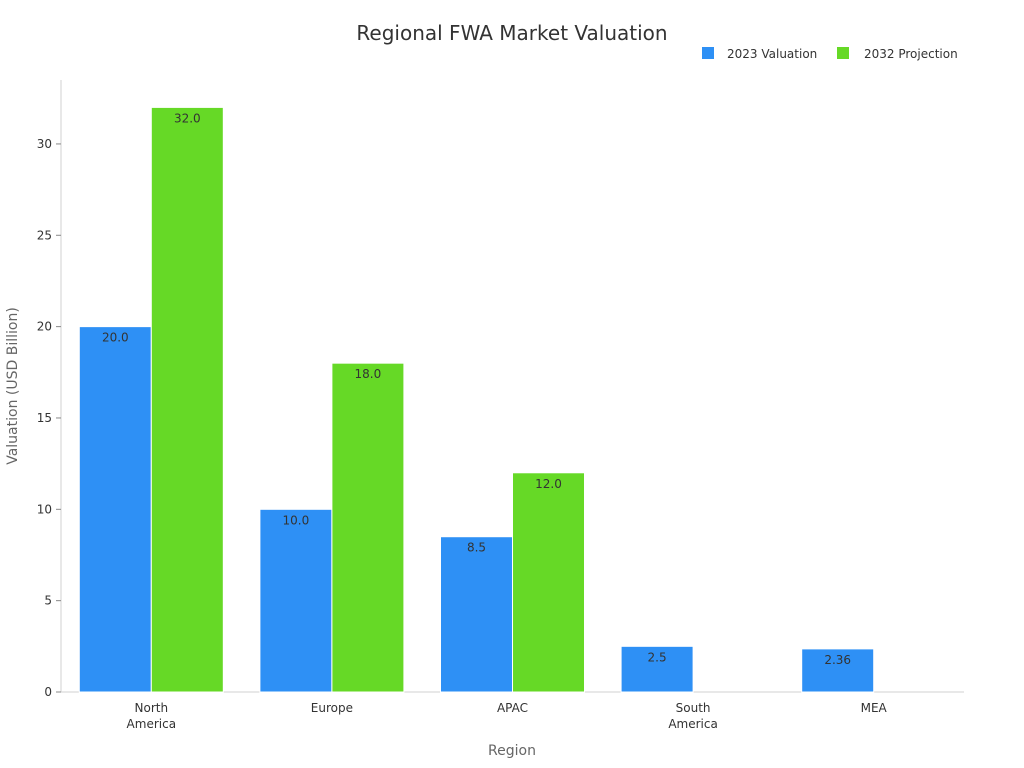 The image size is (1024, 768). I want to click on y-axis-title: Valuation (USD Billion), so click(13, 386).